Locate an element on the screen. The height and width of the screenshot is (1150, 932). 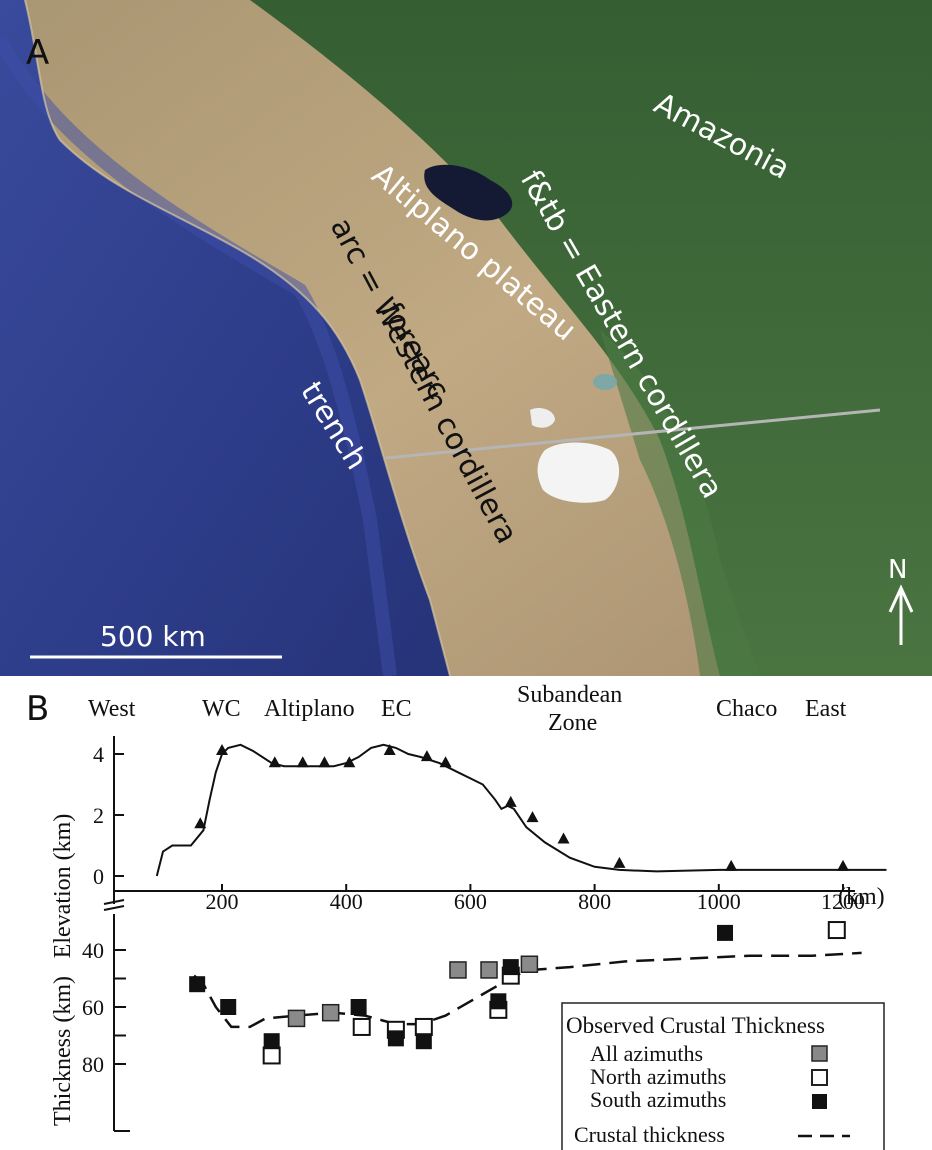
region-subandean: Subandean is located at coordinates (569, 695).